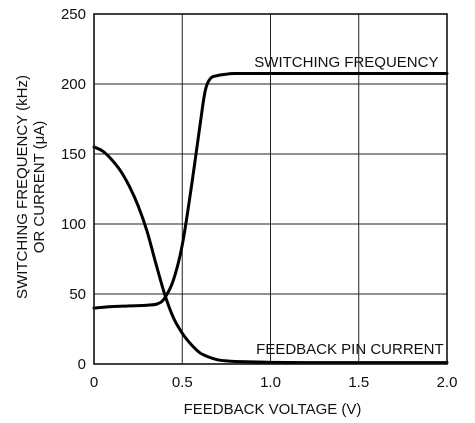 Image resolution: width=475 pixels, height=423 pixels. What do you see at coordinates (82, 364) in the screenshot?
I see `y-tick-label: 0` at bounding box center [82, 364].